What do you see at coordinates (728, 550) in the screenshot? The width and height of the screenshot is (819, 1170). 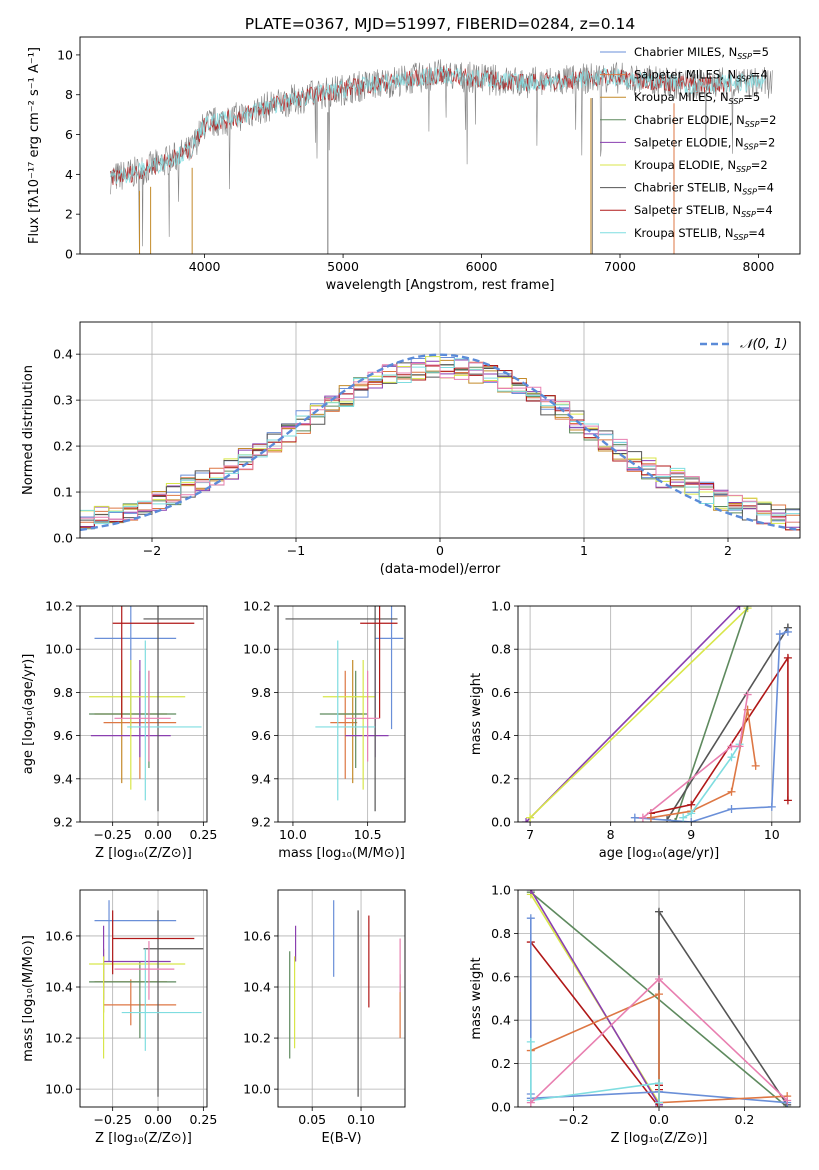 I see `x-tick-label: 2` at bounding box center [728, 550].